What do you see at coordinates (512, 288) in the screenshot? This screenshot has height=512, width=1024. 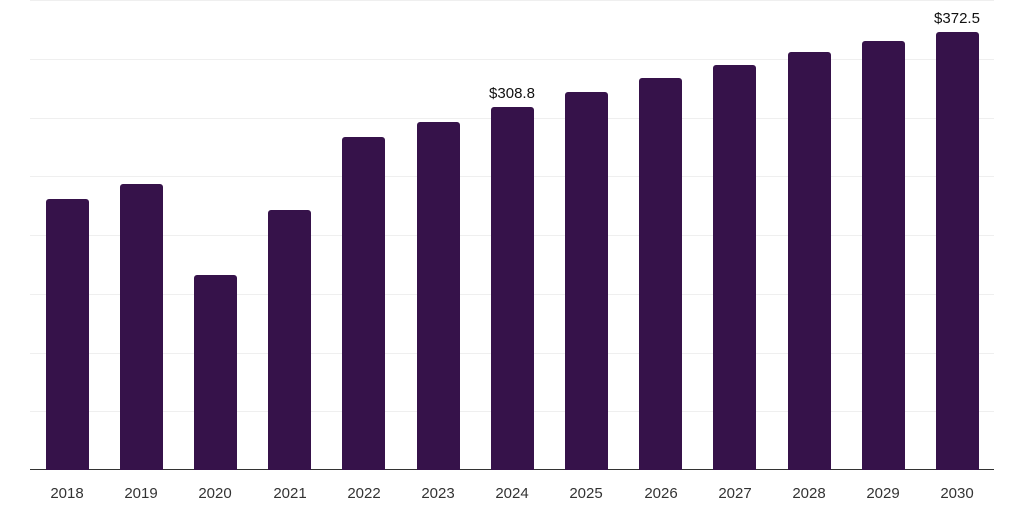 I see `bar-2024` at bounding box center [512, 288].